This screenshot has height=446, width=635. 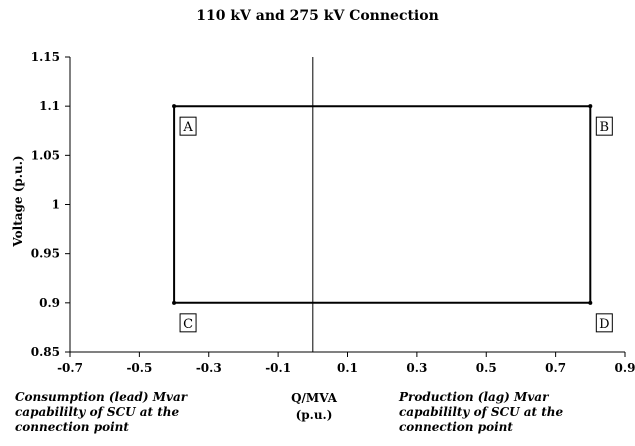 I want to click on x-tick-label: -0.5, so click(x=139, y=368).